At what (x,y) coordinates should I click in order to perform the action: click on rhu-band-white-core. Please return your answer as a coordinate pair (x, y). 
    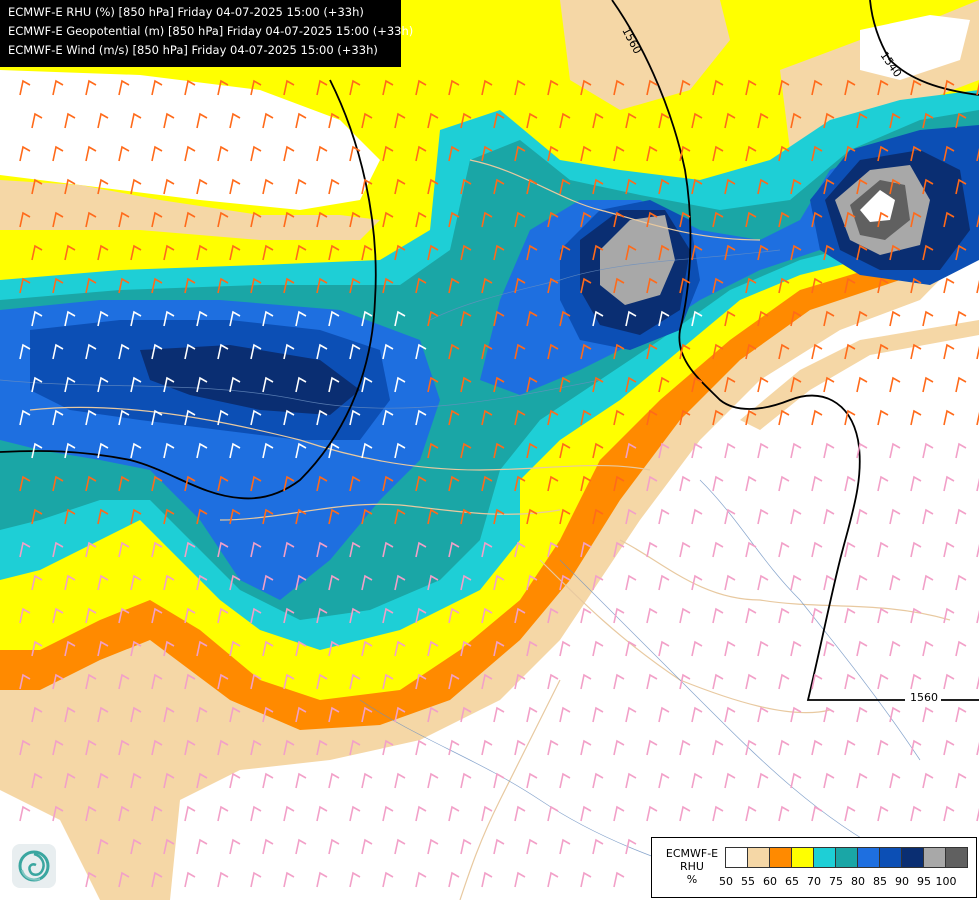
    Looking at the image, I should click on (877, 206).